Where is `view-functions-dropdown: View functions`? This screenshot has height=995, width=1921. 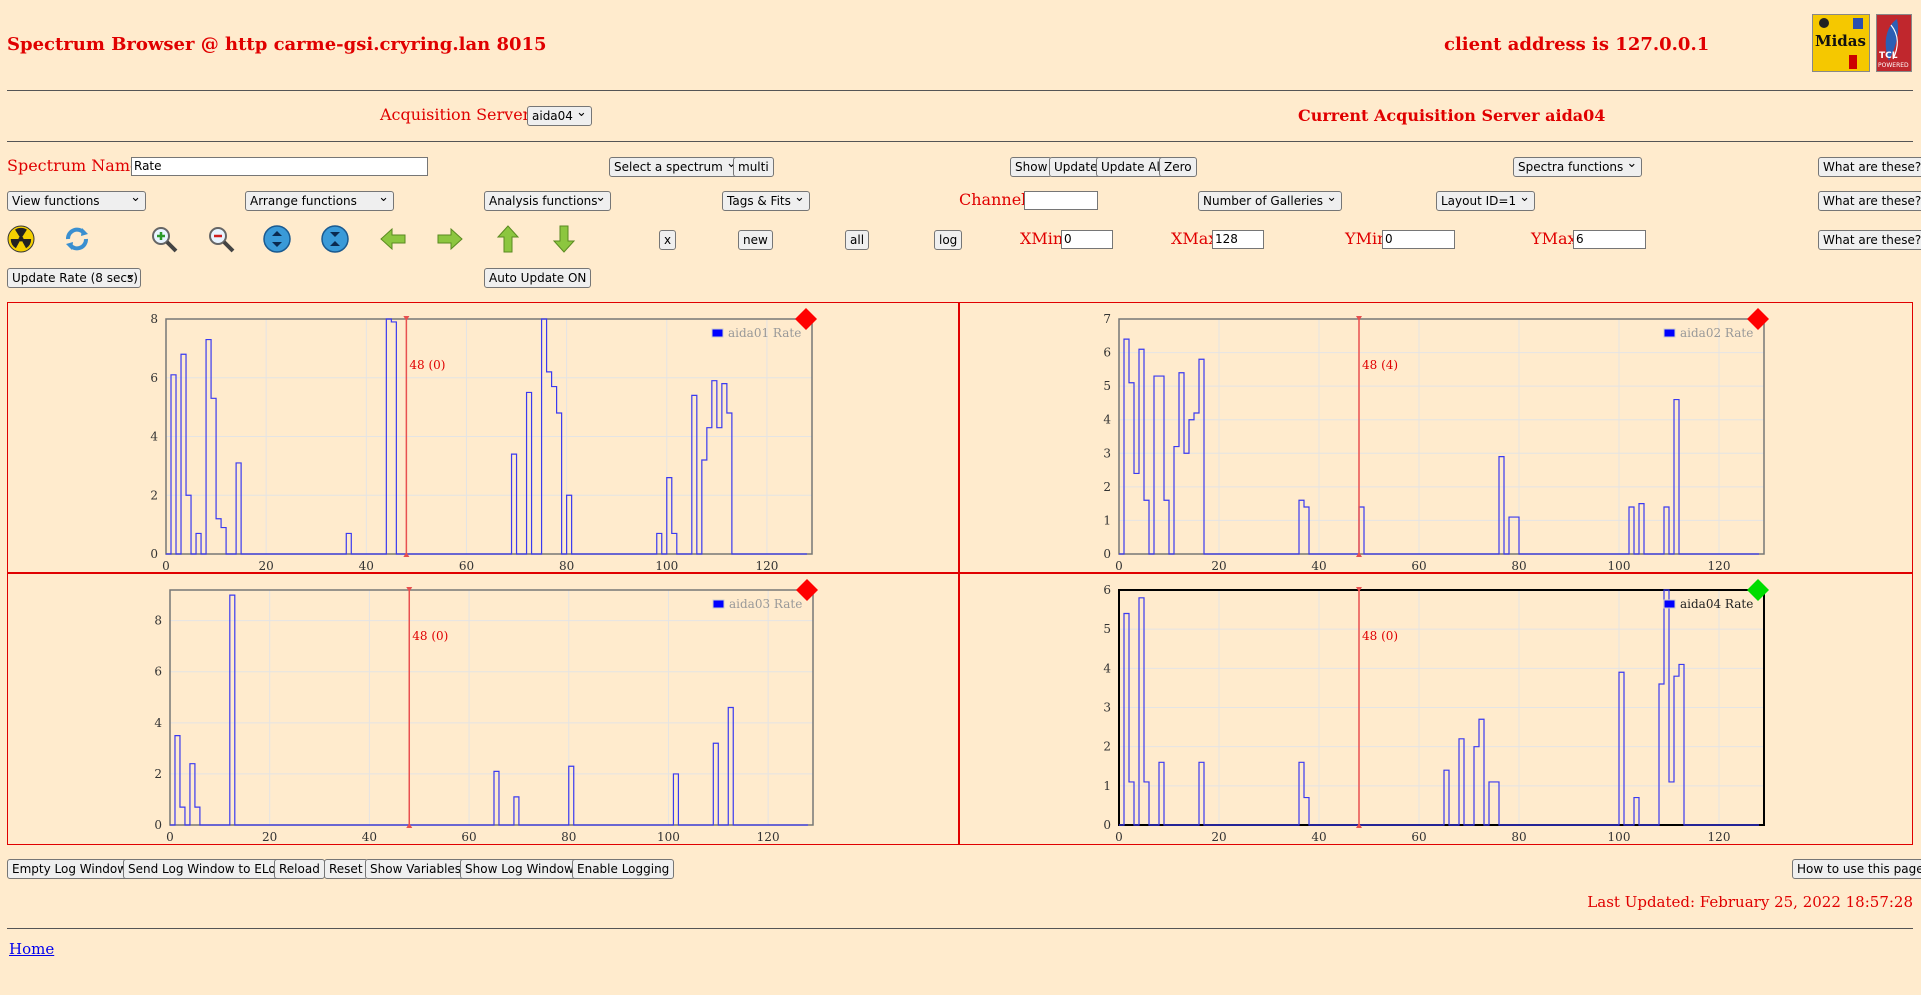 view-functions-dropdown: View functions is located at coordinates (76, 200).